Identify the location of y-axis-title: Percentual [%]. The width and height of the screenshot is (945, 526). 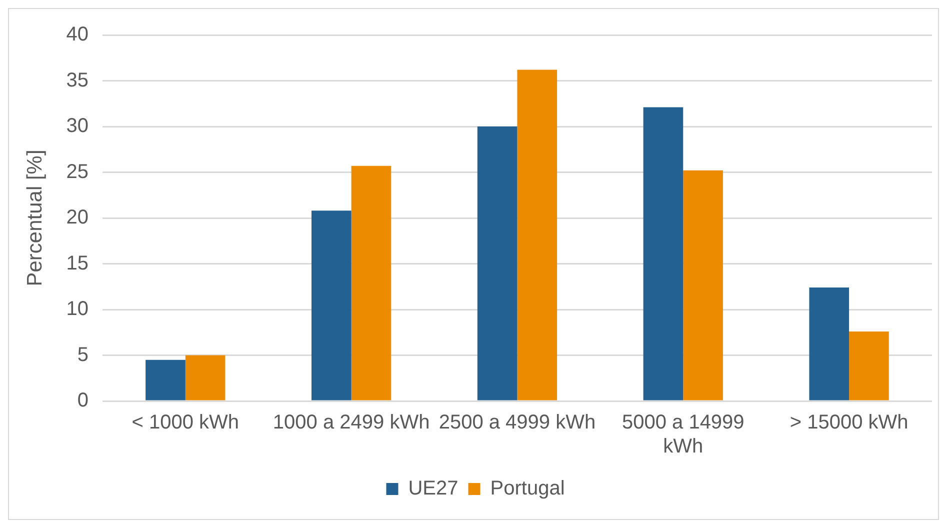
(34, 218).